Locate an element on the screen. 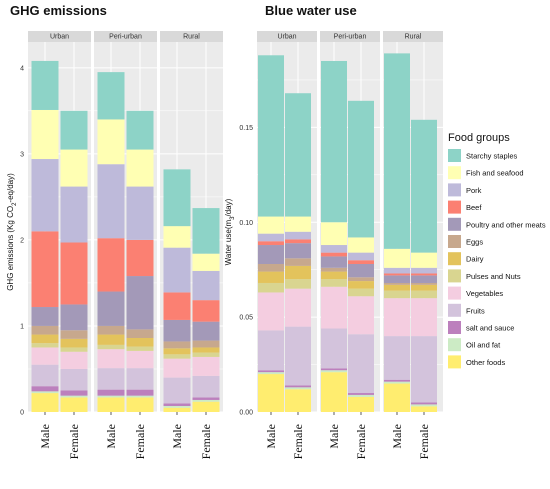 The image size is (550, 489). legend-label-dairy: Dairy is located at coordinates (475, 259).